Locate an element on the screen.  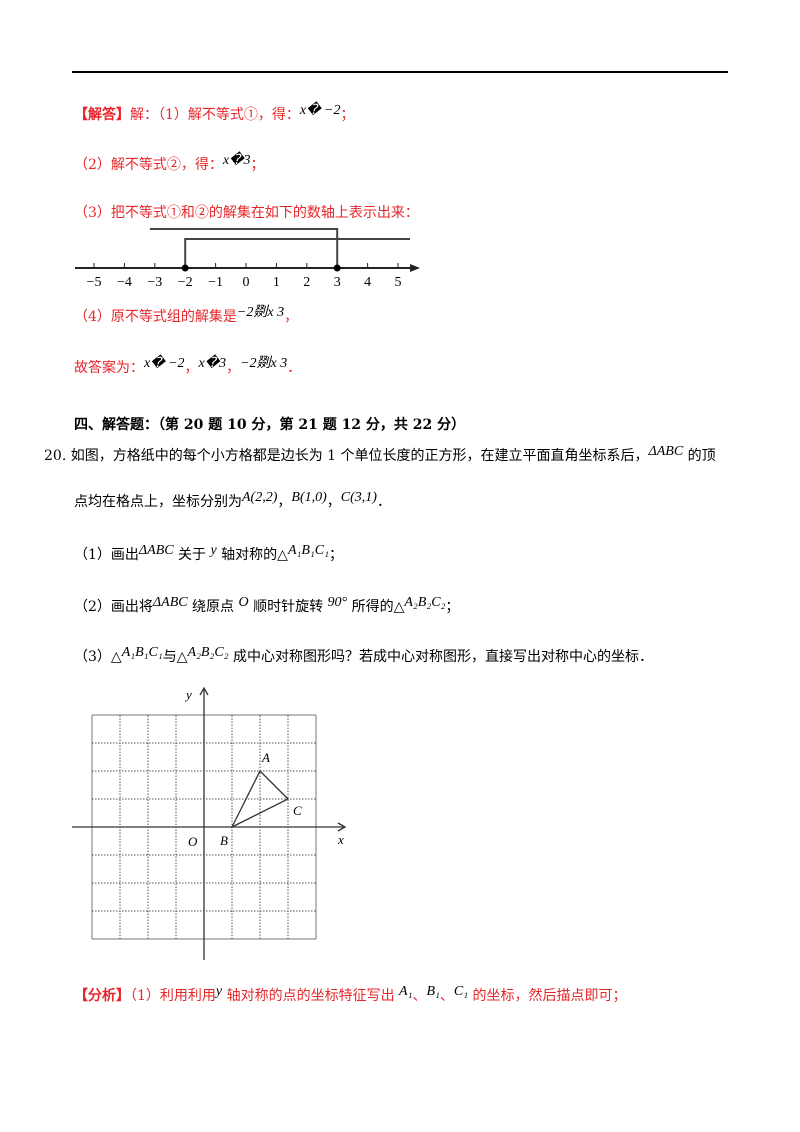
question-line-2: 点均在格点上，坐标分别为A(2,2)，B(1,0)，C(3,1)． is located at coordinates (232, 500).